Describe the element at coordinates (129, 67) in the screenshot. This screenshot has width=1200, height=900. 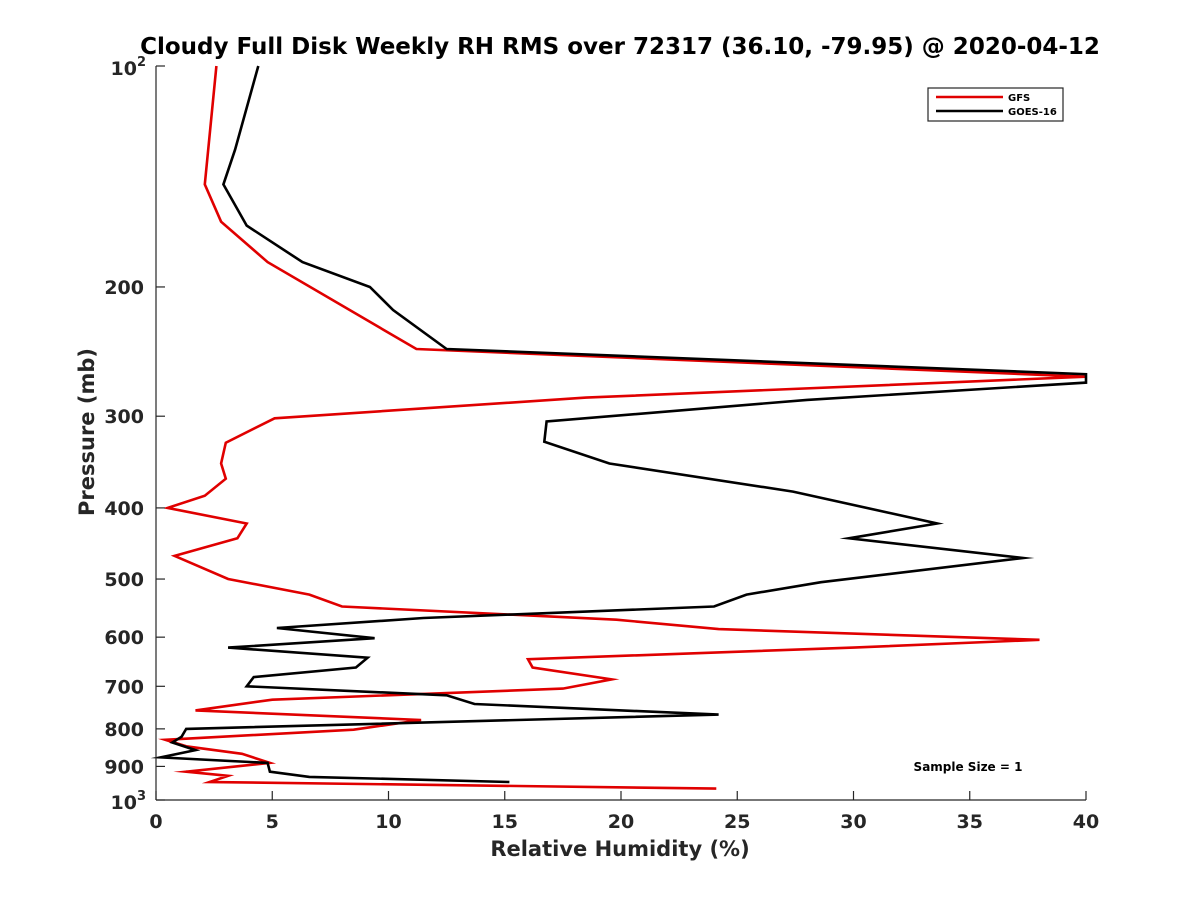
I see `y-tick-label: 10²` at that location.